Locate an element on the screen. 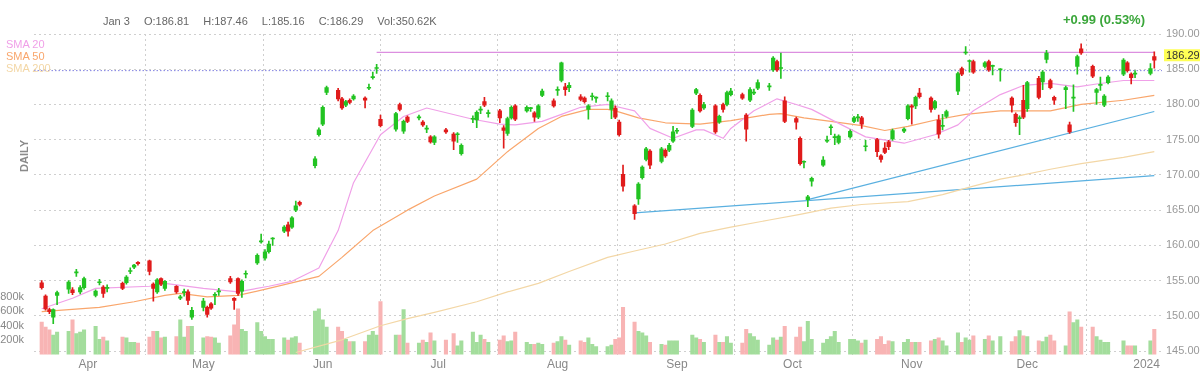 This screenshot has width=1200, height=375. y-tick-label: 170.00 is located at coordinates (1183, 173).